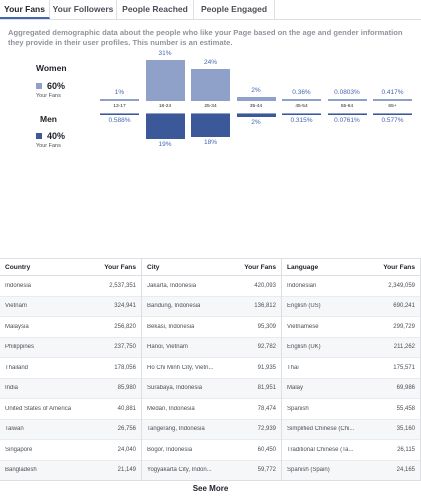 The height and width of the screenshot is (500, 421). What do you see at coordinates (125, 326) in the screenshot?
I see `row-value: 256,820` at bounding box center [125, 326].